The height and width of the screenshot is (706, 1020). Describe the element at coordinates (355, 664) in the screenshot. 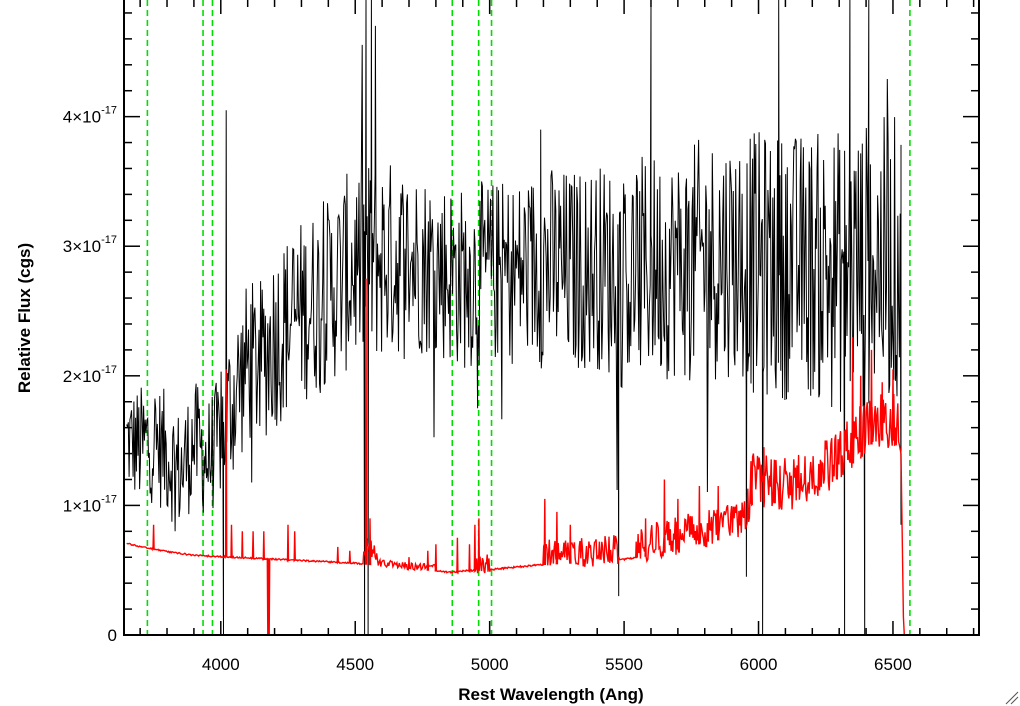

I see `x-tick-label: 4500` at that location.